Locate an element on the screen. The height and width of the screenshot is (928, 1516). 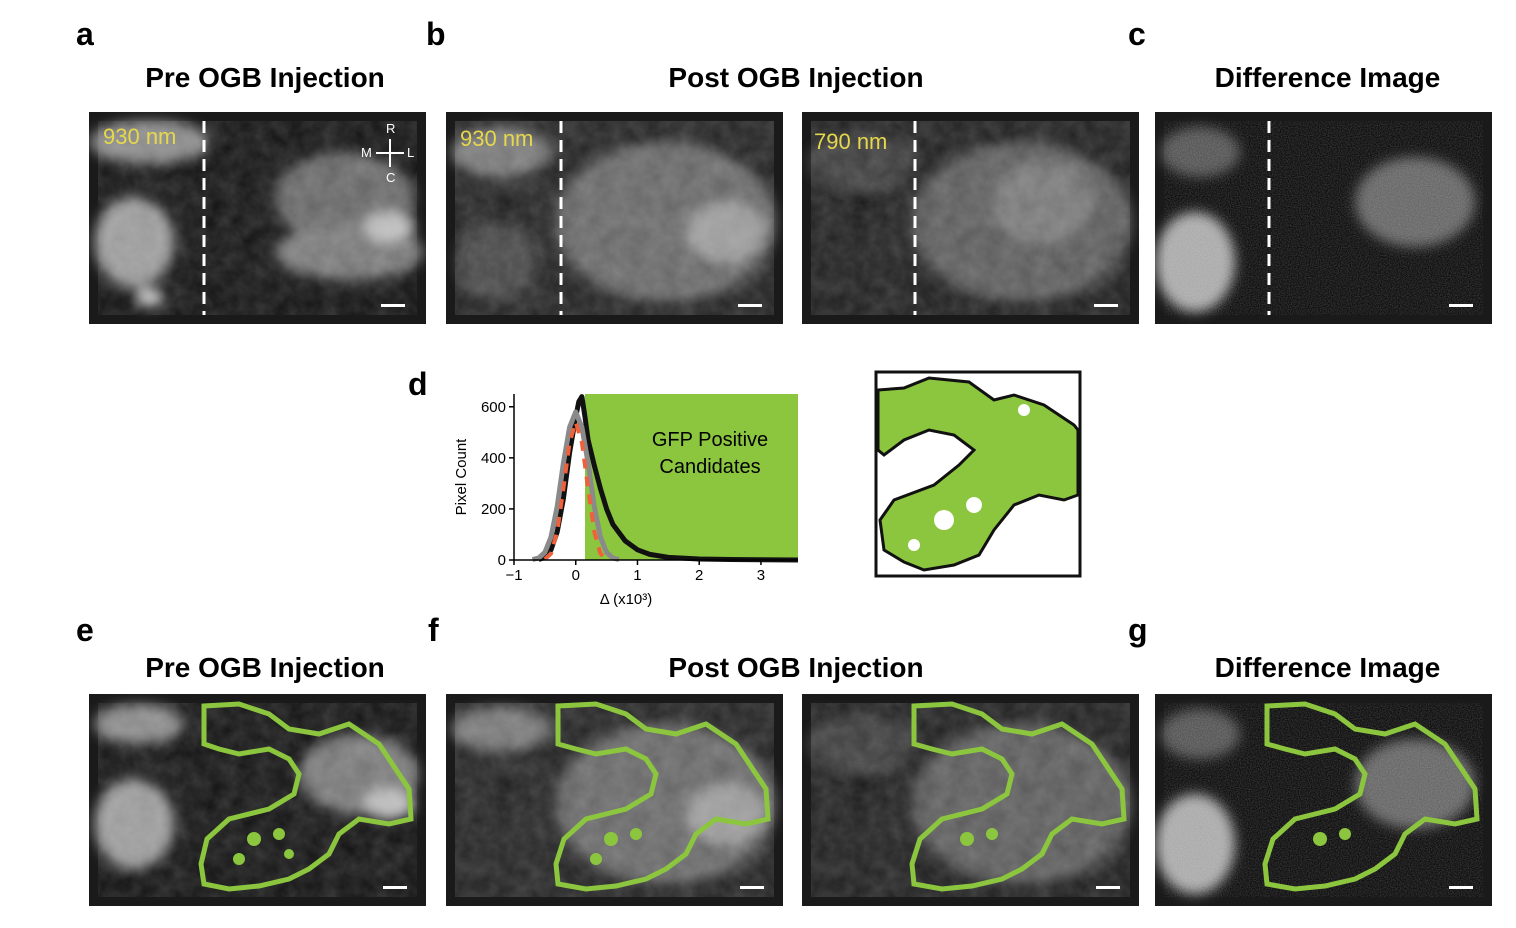
gfp-region-label-line1: GFP Positive is located at coordinates (710, 440).